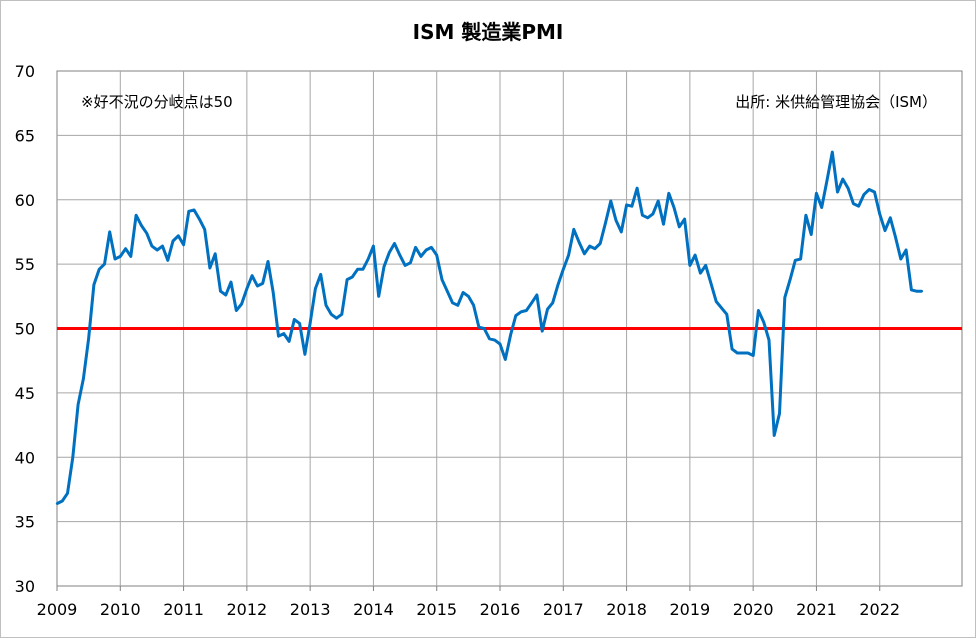 This screenshot has width=976, height=638. What do you see at coordinates (120, 609) in the screenshot?
I see `x-tick-label-2010: 2010` at bounding box center [120, 609].